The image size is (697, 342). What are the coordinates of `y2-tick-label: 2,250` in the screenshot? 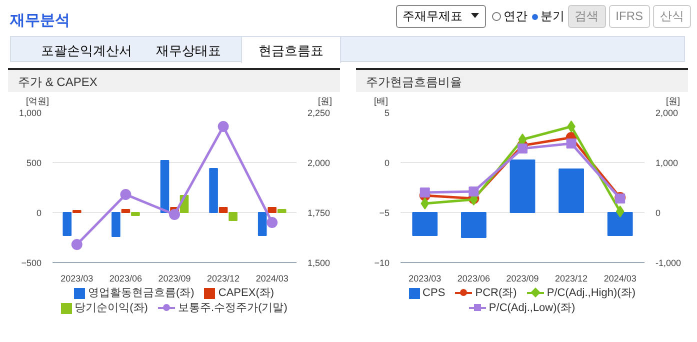 It's located at (319, 113).